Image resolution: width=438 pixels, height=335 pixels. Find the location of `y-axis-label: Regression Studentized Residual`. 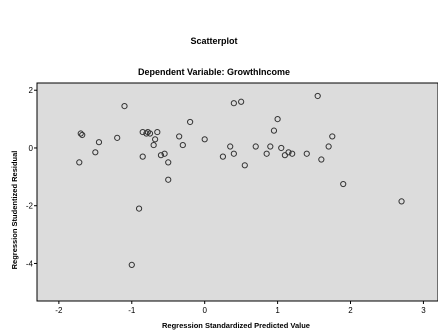

y-axis-label: Regression Studentized Residual is located at coordinates (14, 210).